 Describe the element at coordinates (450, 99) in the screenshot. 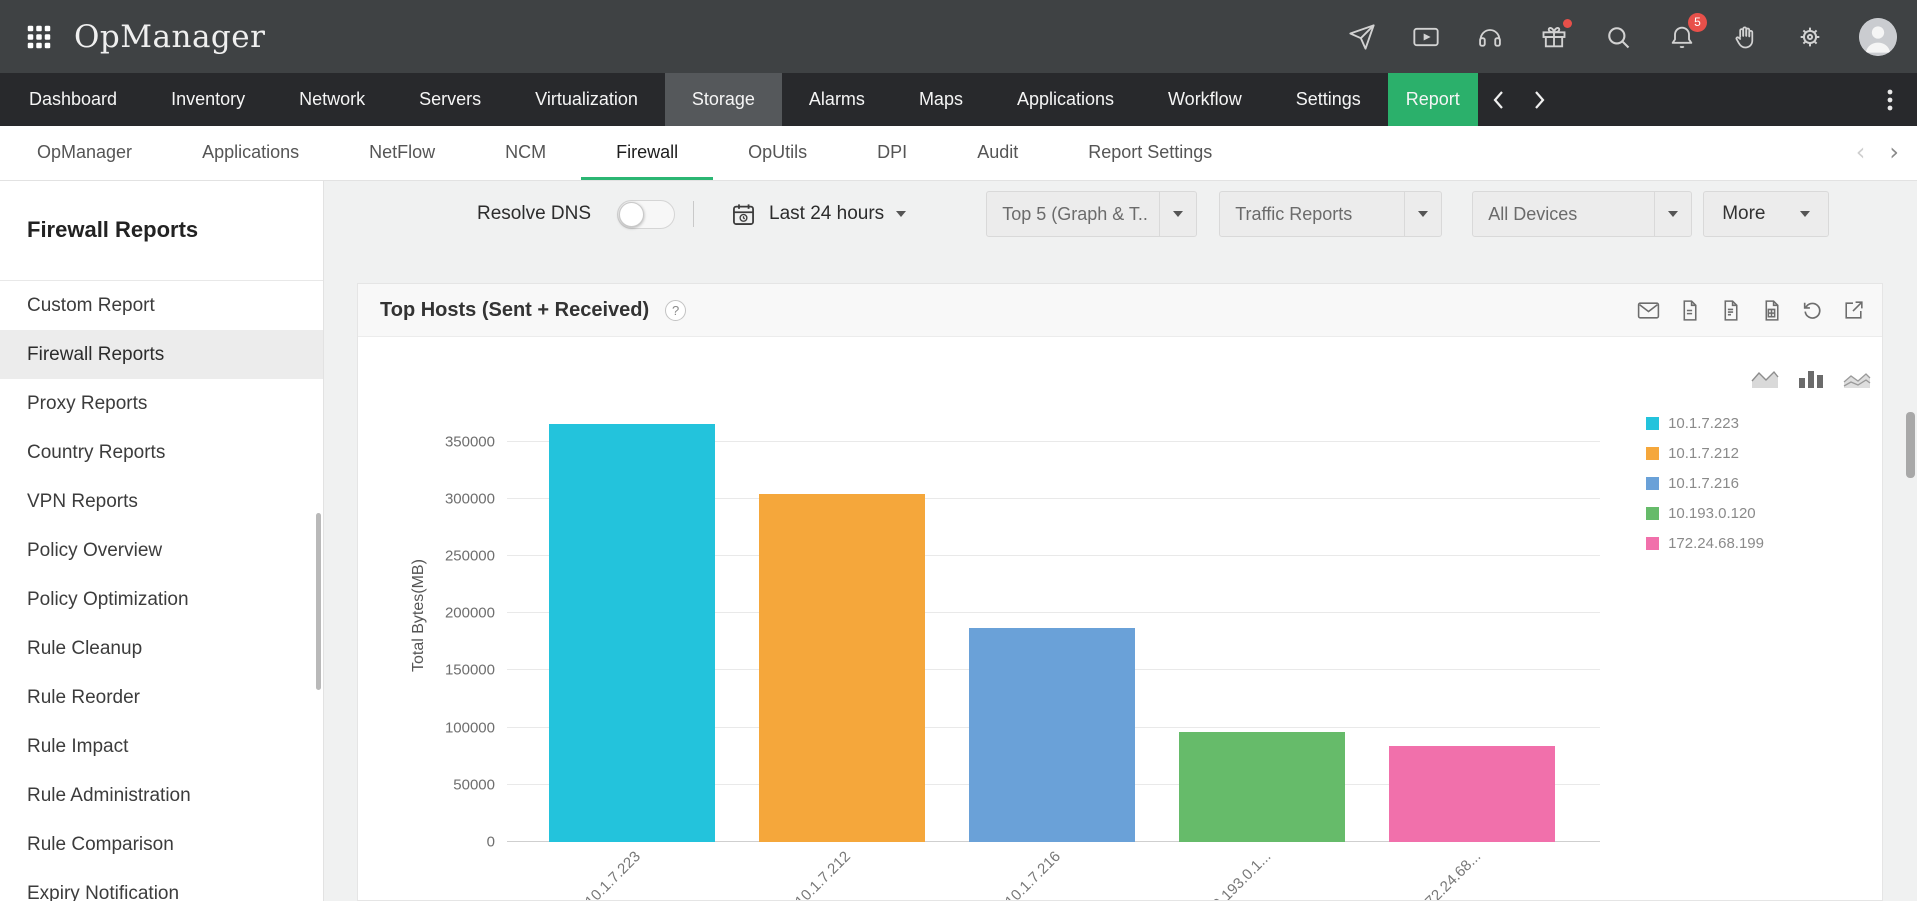

I see `nav-item-servers: Servers` at that location.